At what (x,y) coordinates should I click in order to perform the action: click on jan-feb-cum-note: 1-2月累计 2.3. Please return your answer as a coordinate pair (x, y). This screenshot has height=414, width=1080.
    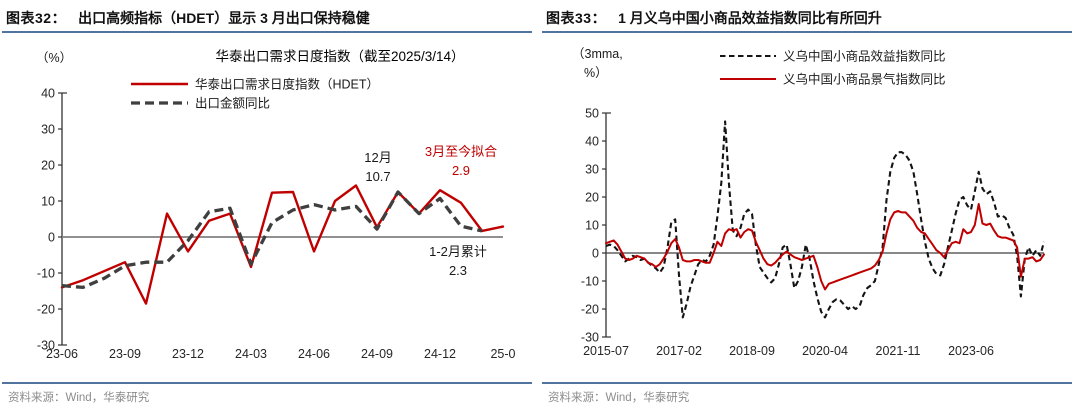
    Looking at the image, I should click on (458, 261).